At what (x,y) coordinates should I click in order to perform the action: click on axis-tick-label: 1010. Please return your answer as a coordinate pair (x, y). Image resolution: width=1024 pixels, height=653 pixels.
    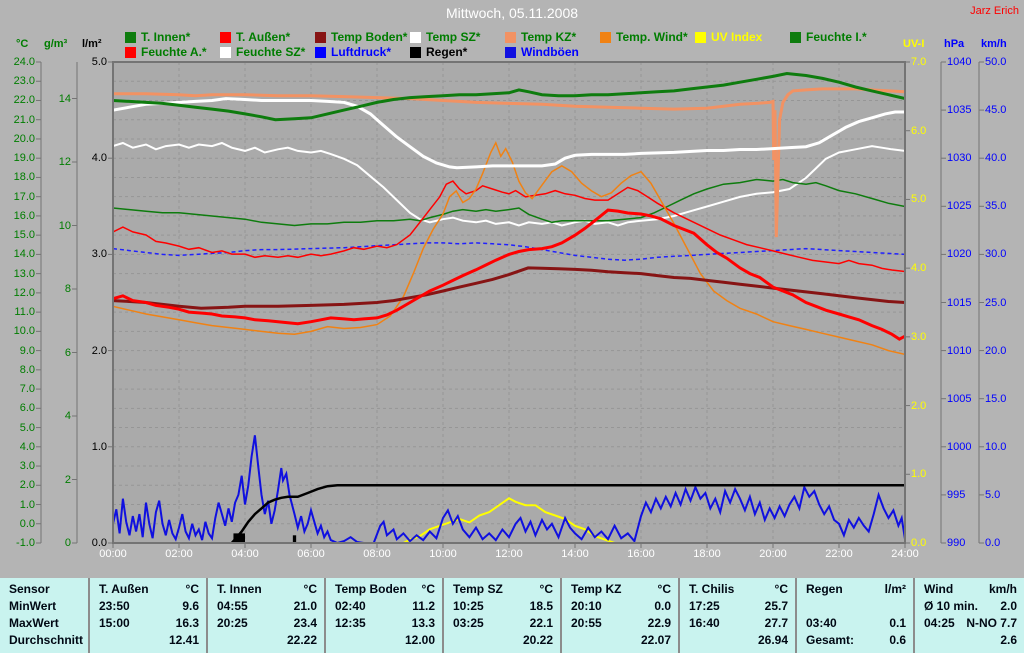
    Looking at the image, I should click on (959, 350).